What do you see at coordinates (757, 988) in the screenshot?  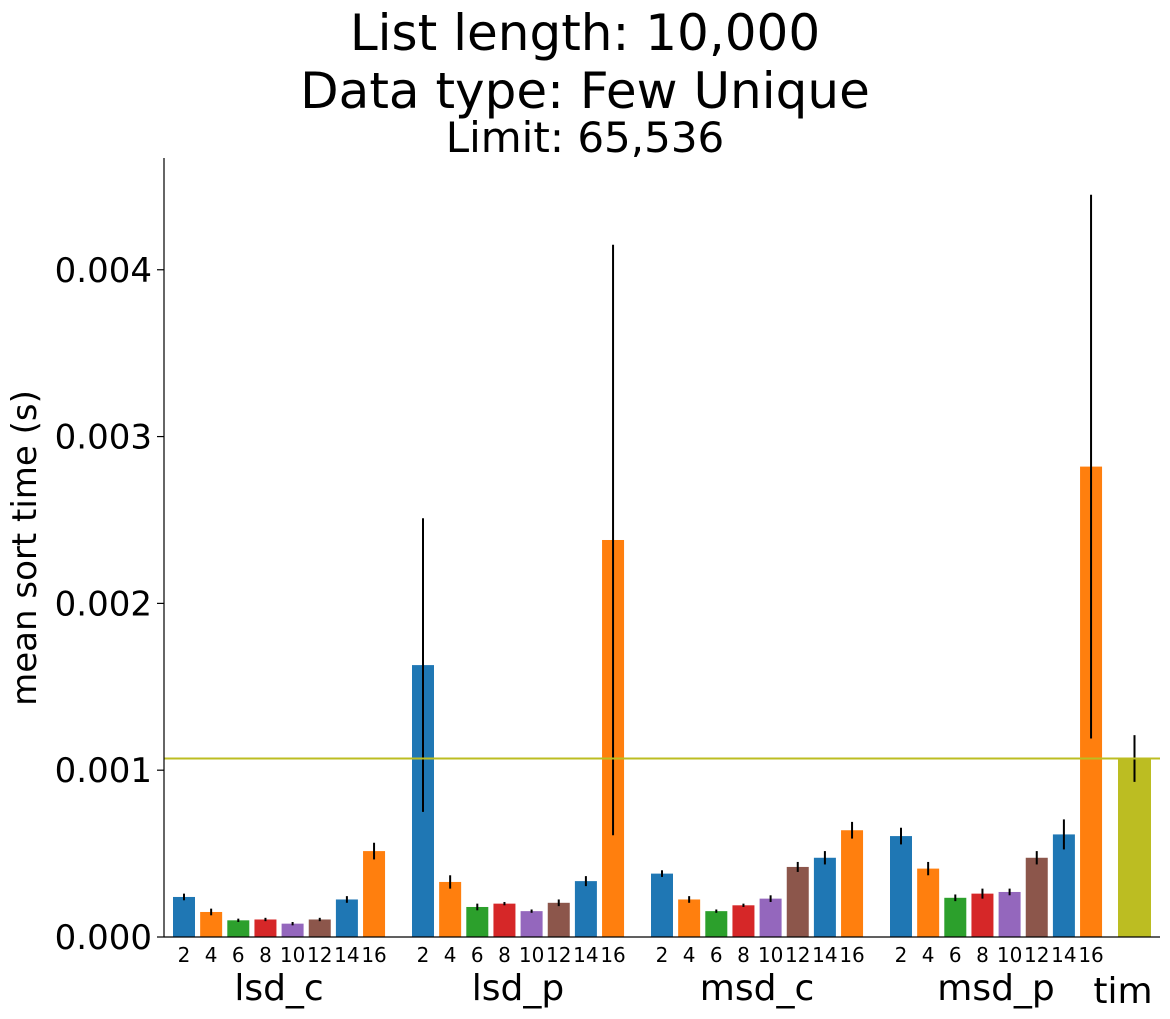 I see `group-label-msd_c: msd_c` at bounding box center [757, 988].